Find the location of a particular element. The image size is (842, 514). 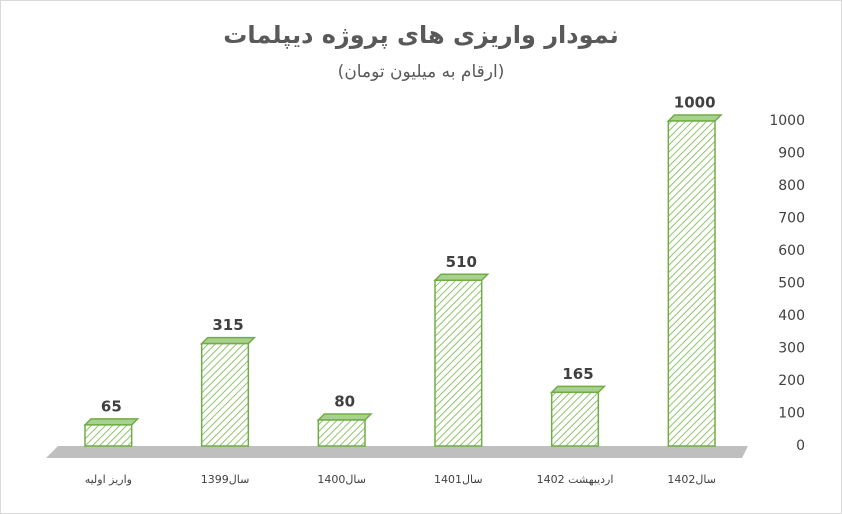

chart-subtitle: (ارقام به میلیون تومان) is located at coordinates (421, 72).